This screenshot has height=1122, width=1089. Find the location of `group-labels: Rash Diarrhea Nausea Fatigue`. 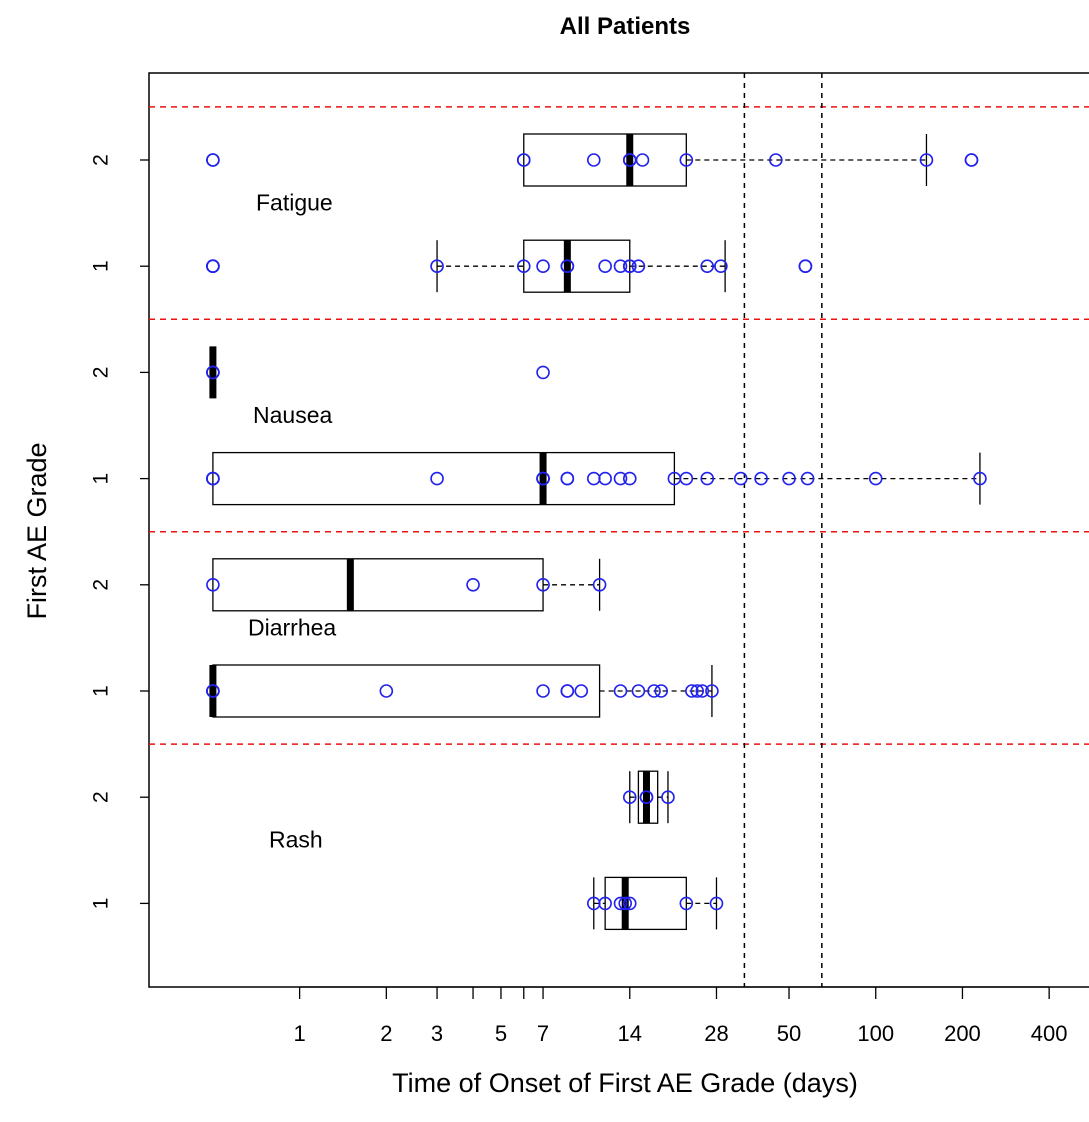

group-labels: Rash Diarrhea Nausea Fatigue is located at coordinates (292, 520).